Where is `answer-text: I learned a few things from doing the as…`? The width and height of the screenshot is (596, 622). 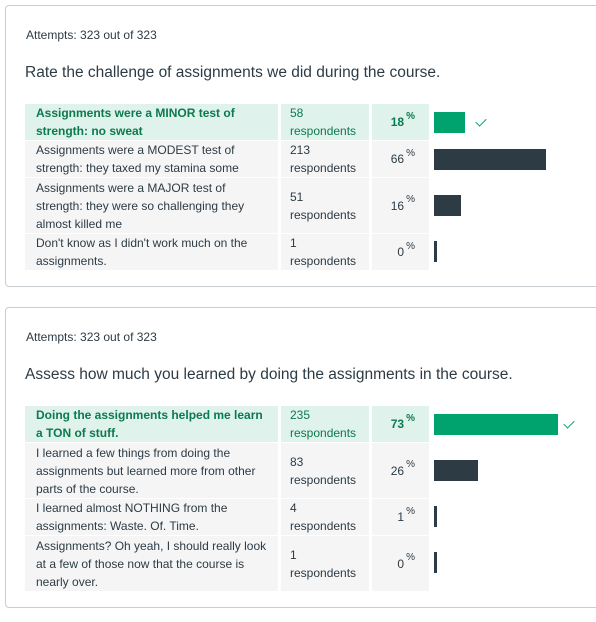
answer-text: I learned a few things from doing the as… is located at coordinates (151, 470).